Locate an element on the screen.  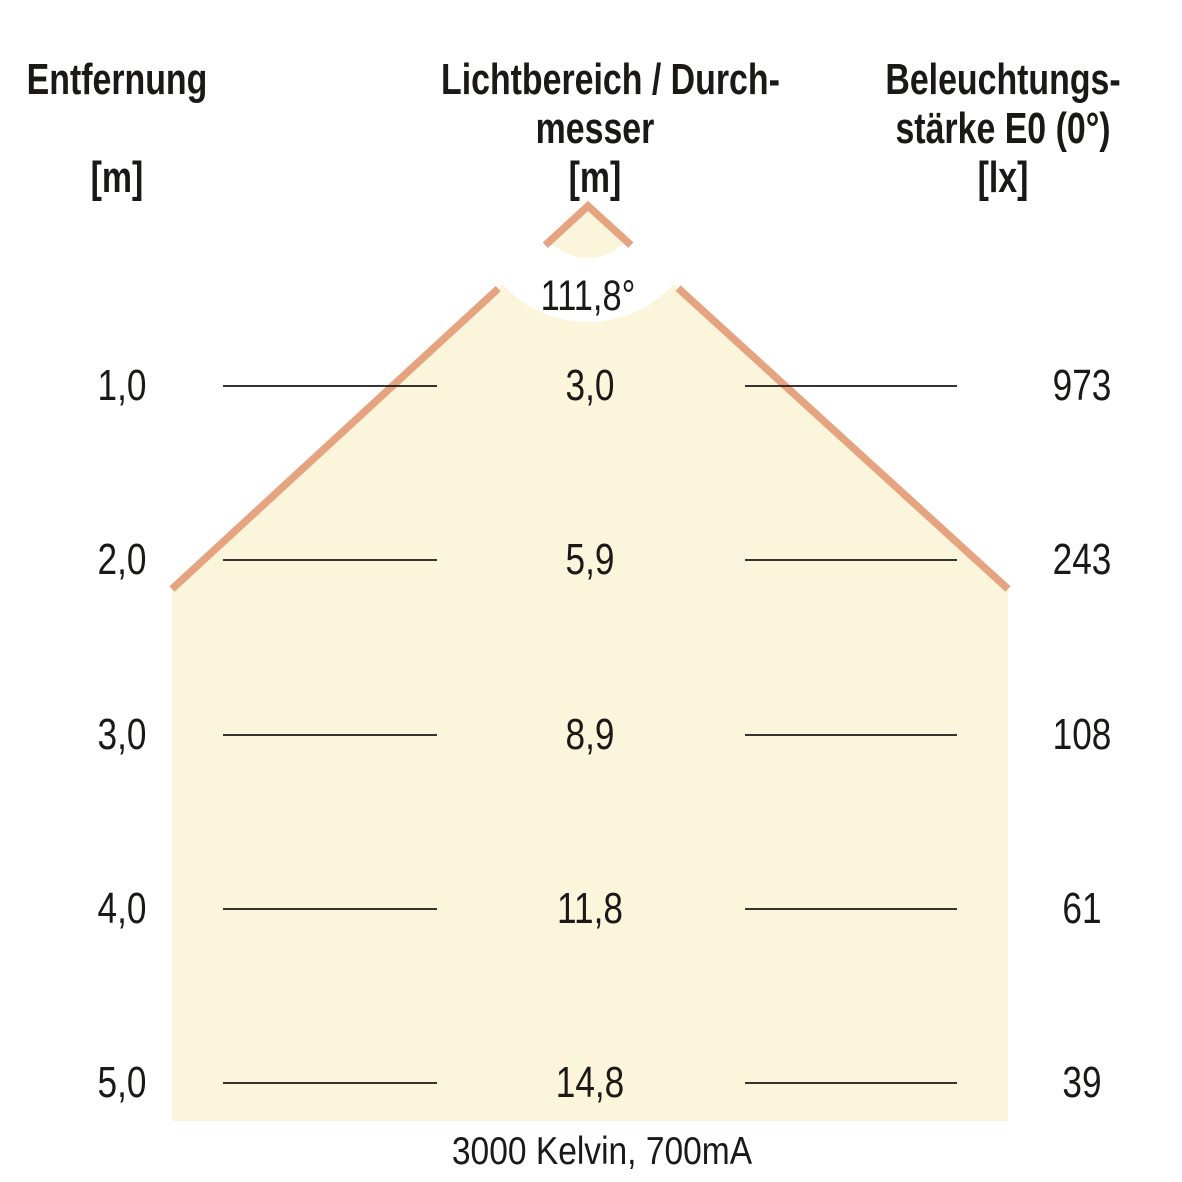
cone-edge-right is located at coordinates (843, 438).